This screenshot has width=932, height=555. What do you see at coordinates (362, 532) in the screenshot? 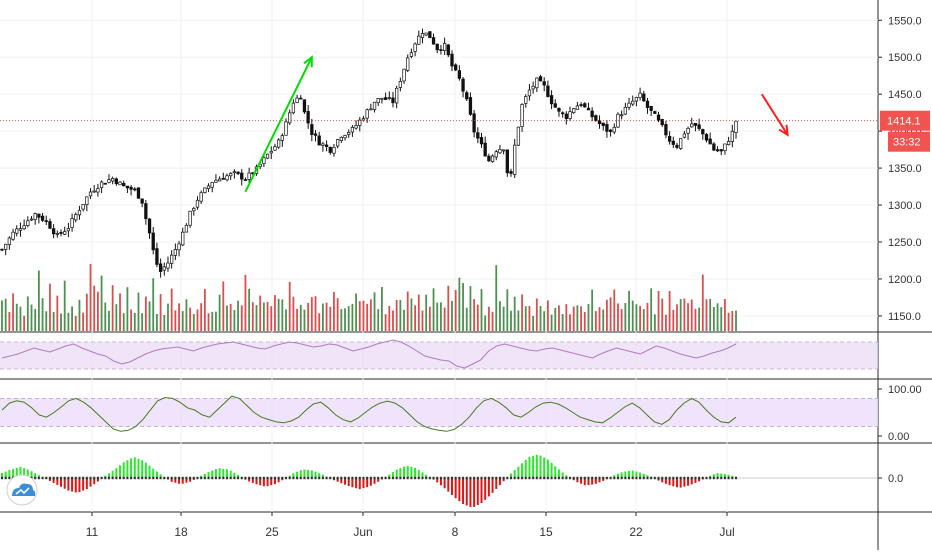
I see `x-tick-label: Jun` at bounding box center [362, 532].